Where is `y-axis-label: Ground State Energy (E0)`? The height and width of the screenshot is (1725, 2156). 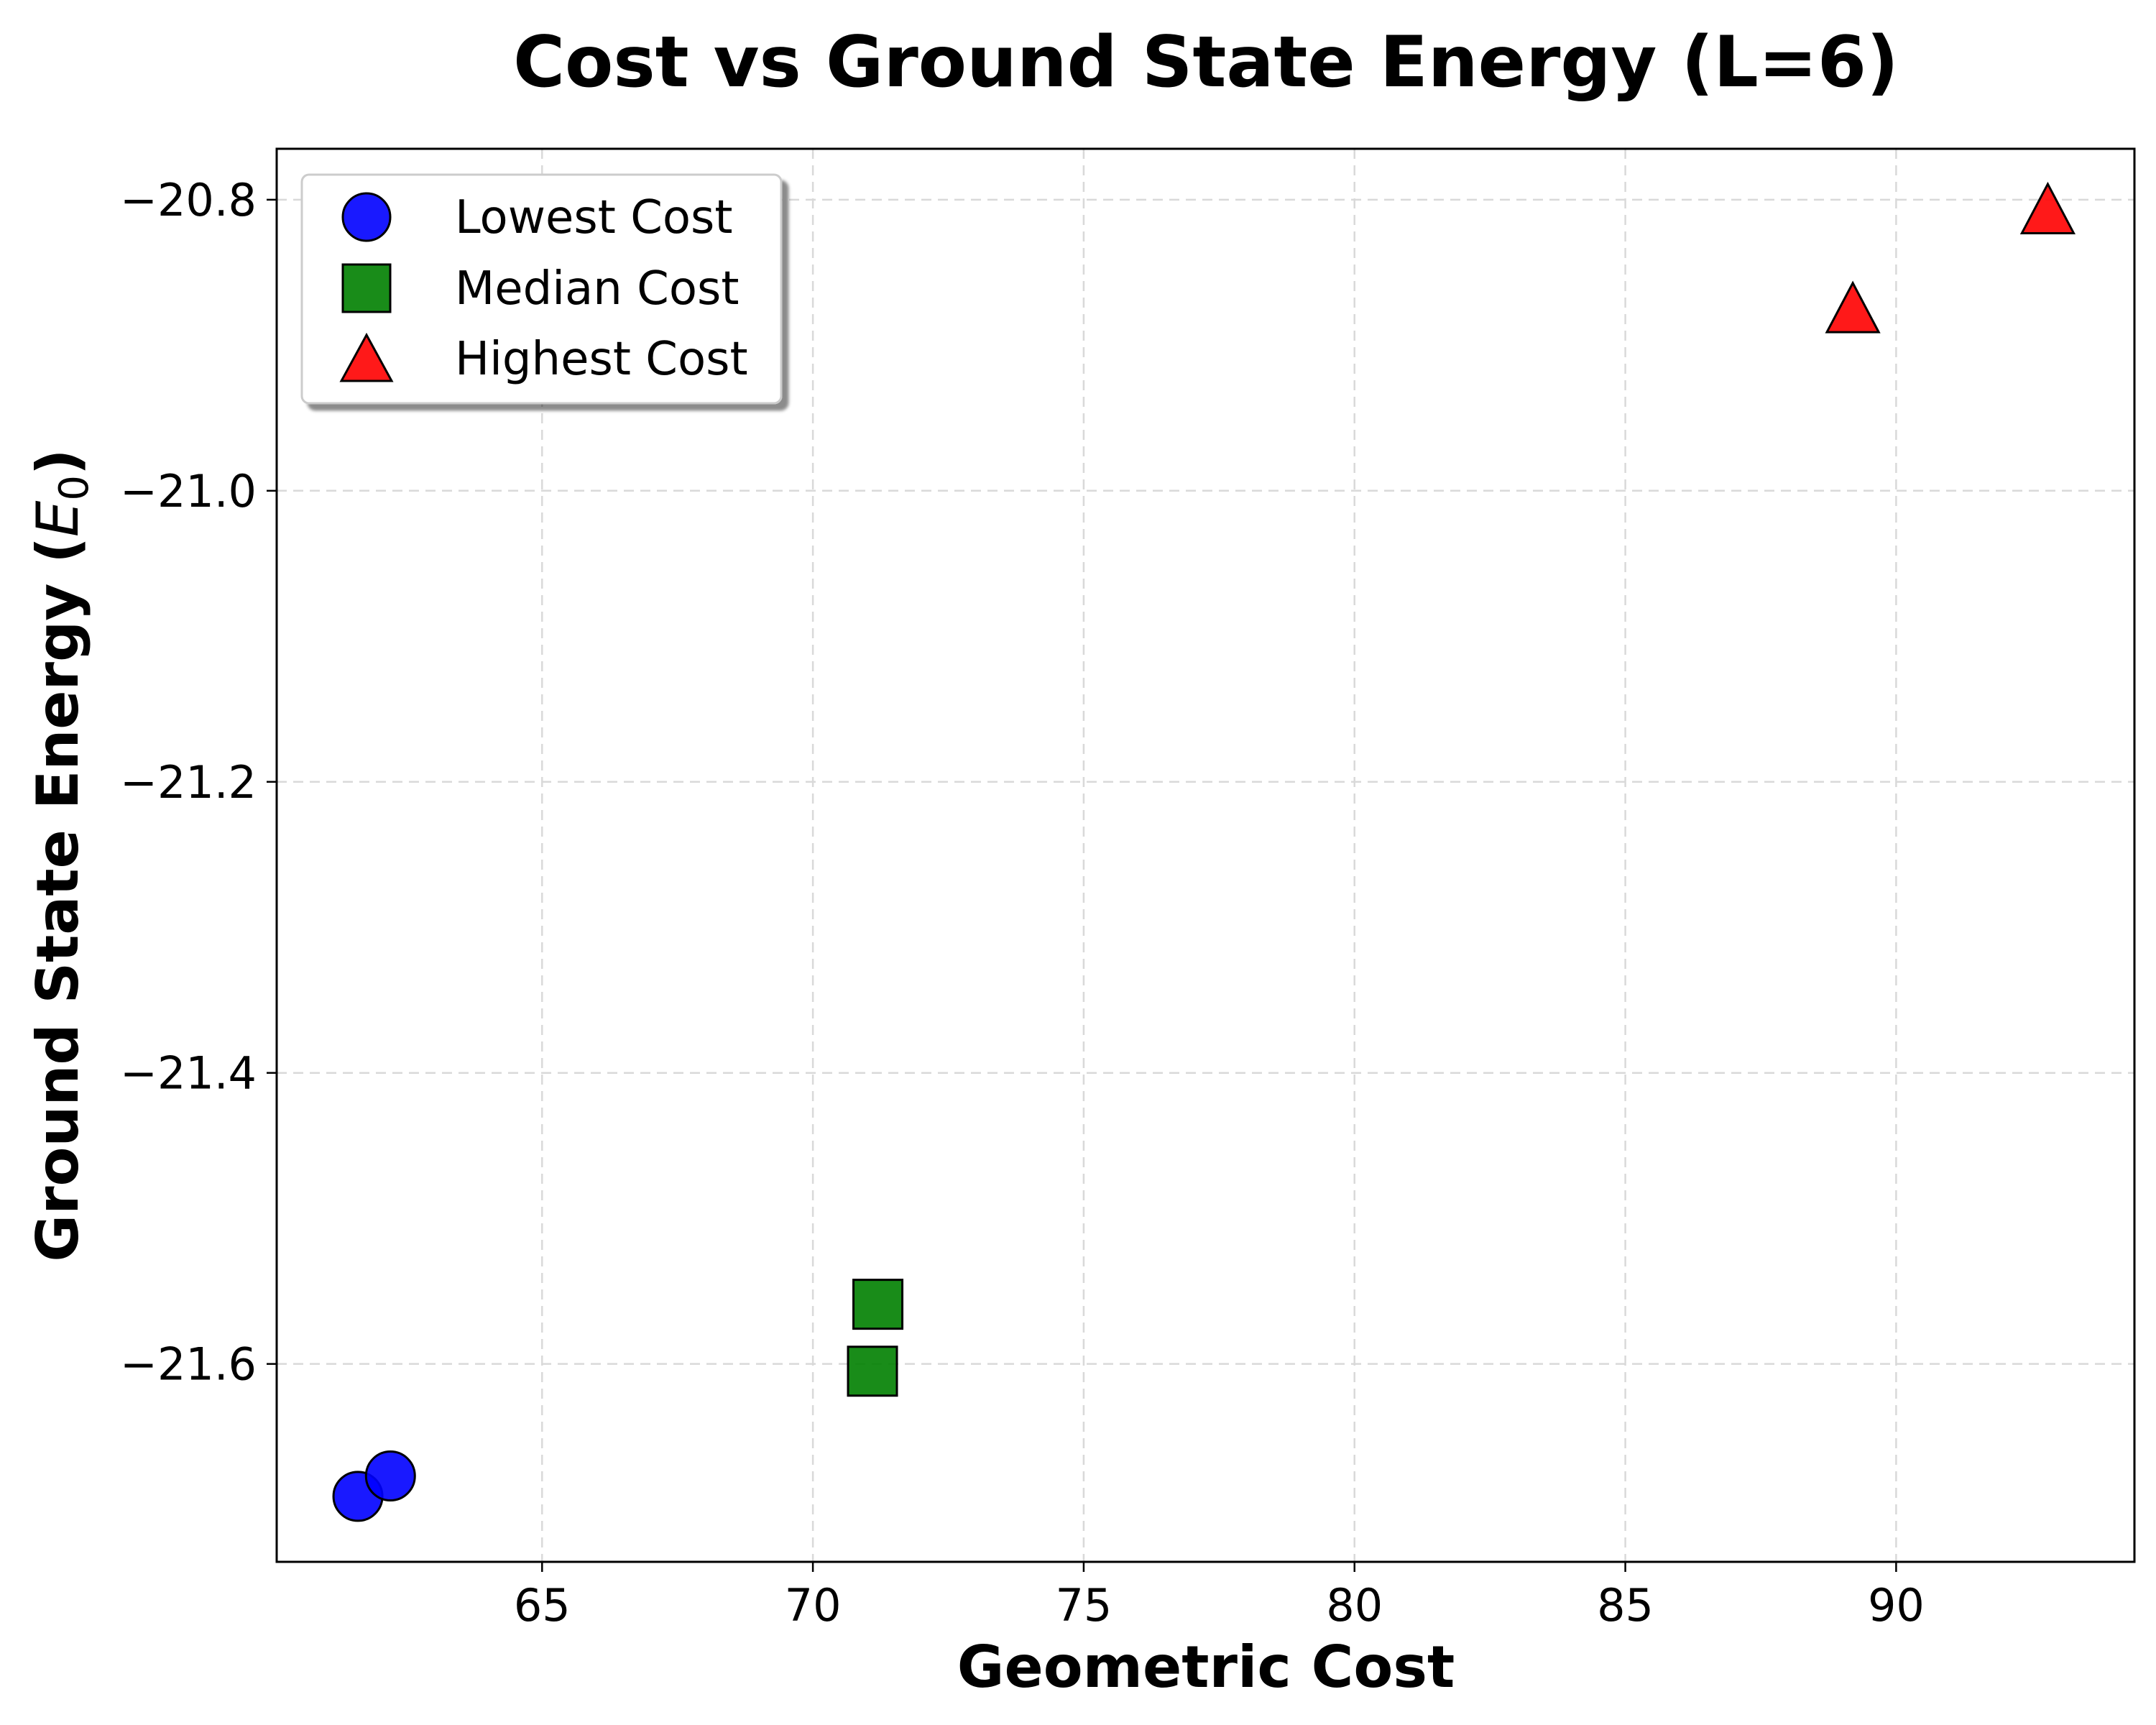 y-axis-label: Ground State Energy (E0) is located at coordinates (61, 854).